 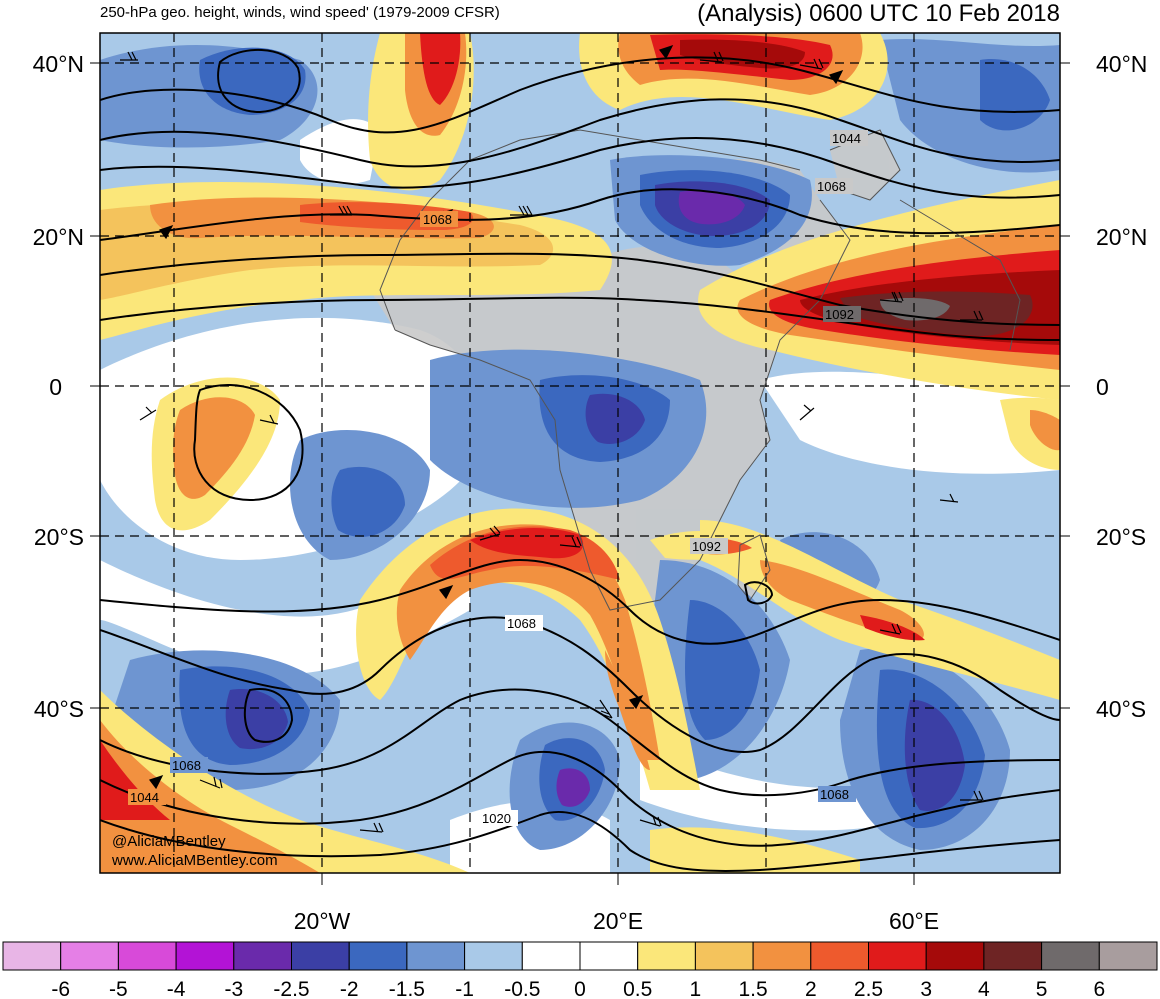 What do you see at coordinates (291, 988) in the screenshot?
I see `colorbar-tick-label: -2.5` at bounding box center [291, 988].